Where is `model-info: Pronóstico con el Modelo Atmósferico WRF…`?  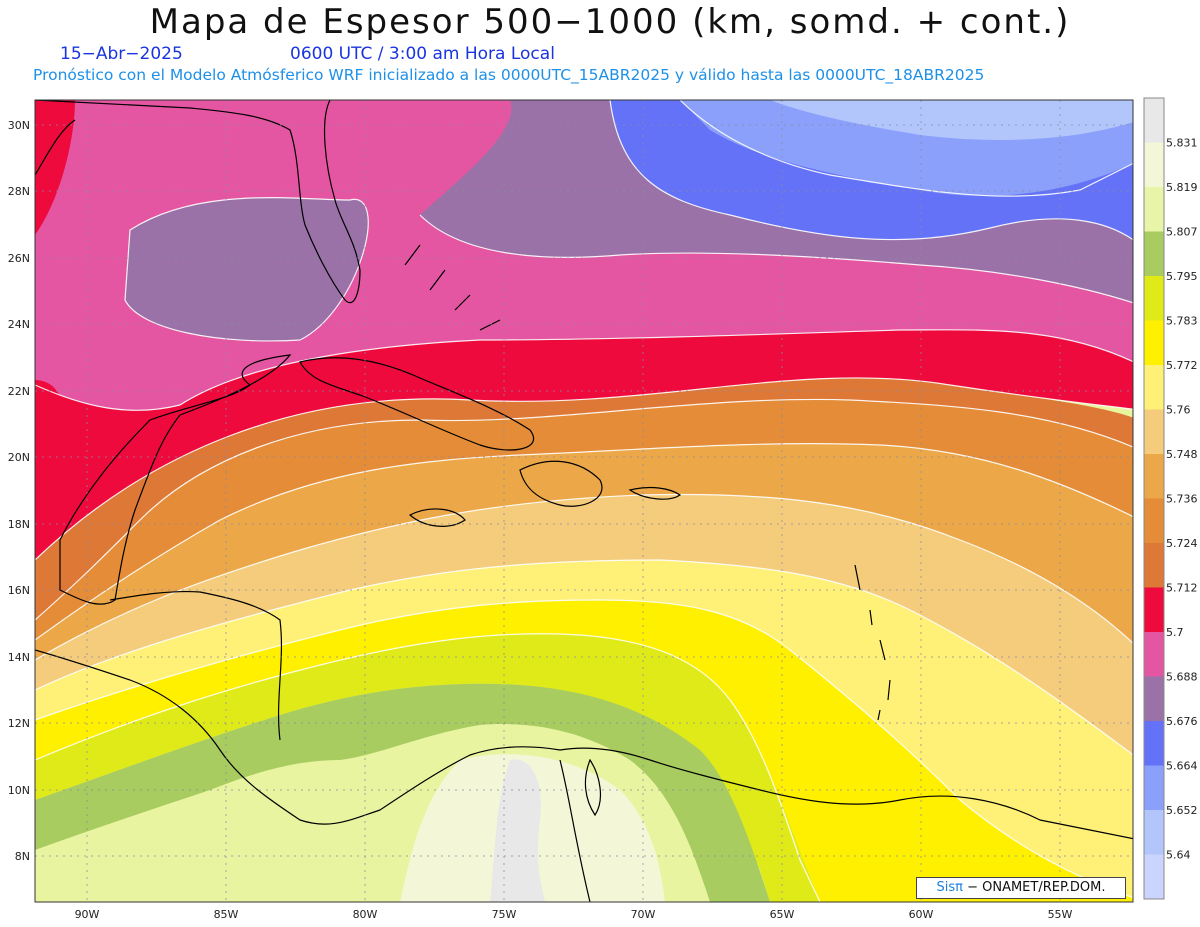 model-info: Pronóstico con el Modelo Atmósferico WRF… is located at coordinates (509, 75).